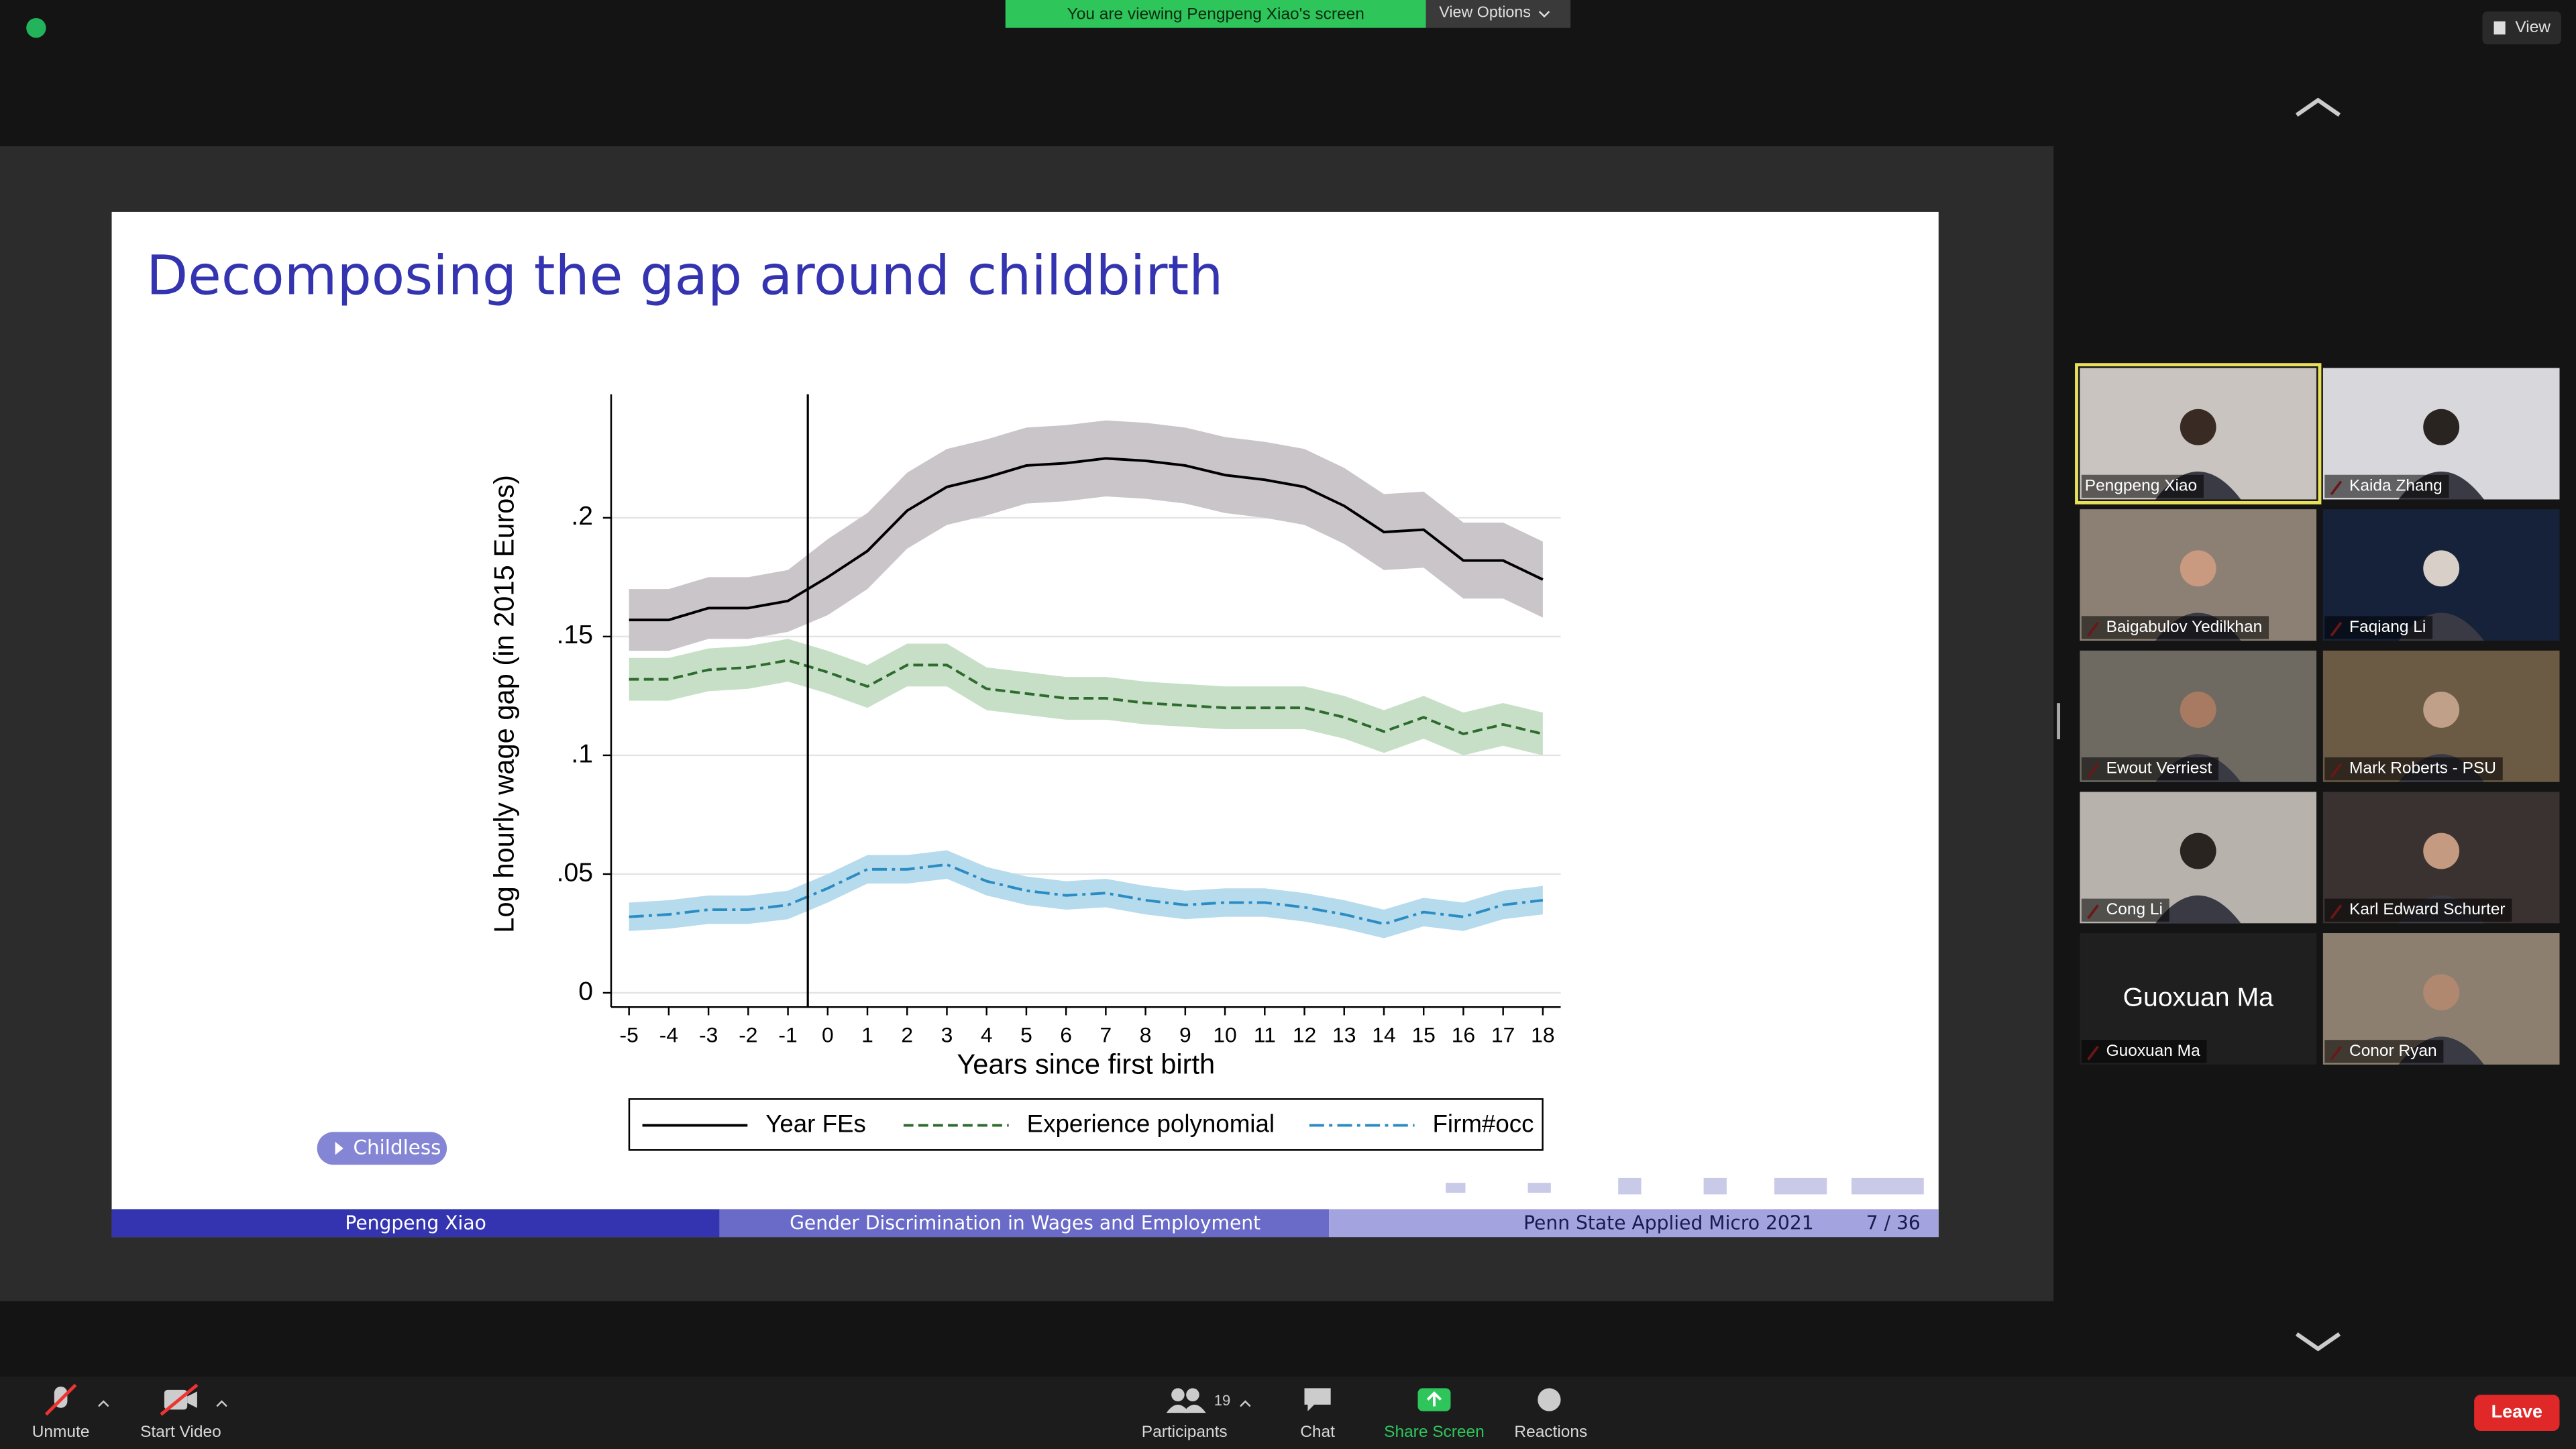 The image size is (2576, 1449). I want to click on legend-box, so click(1086, 1124).